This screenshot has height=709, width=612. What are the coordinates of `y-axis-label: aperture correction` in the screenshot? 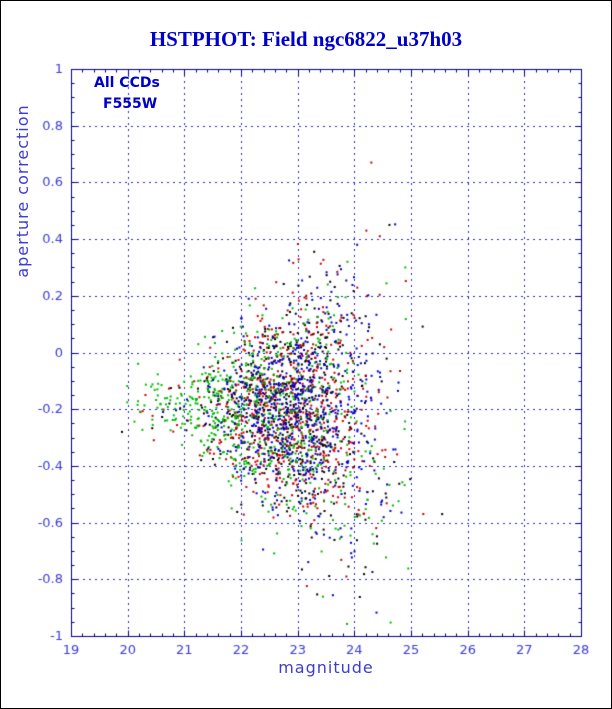 It's located at (22, 191).